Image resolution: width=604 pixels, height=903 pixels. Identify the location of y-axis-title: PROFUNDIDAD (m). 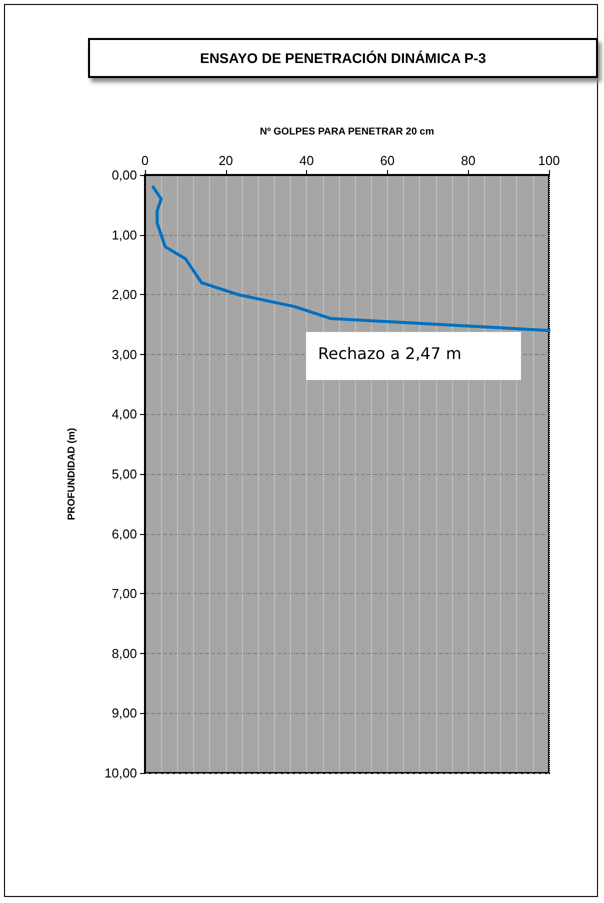
(72, 474).